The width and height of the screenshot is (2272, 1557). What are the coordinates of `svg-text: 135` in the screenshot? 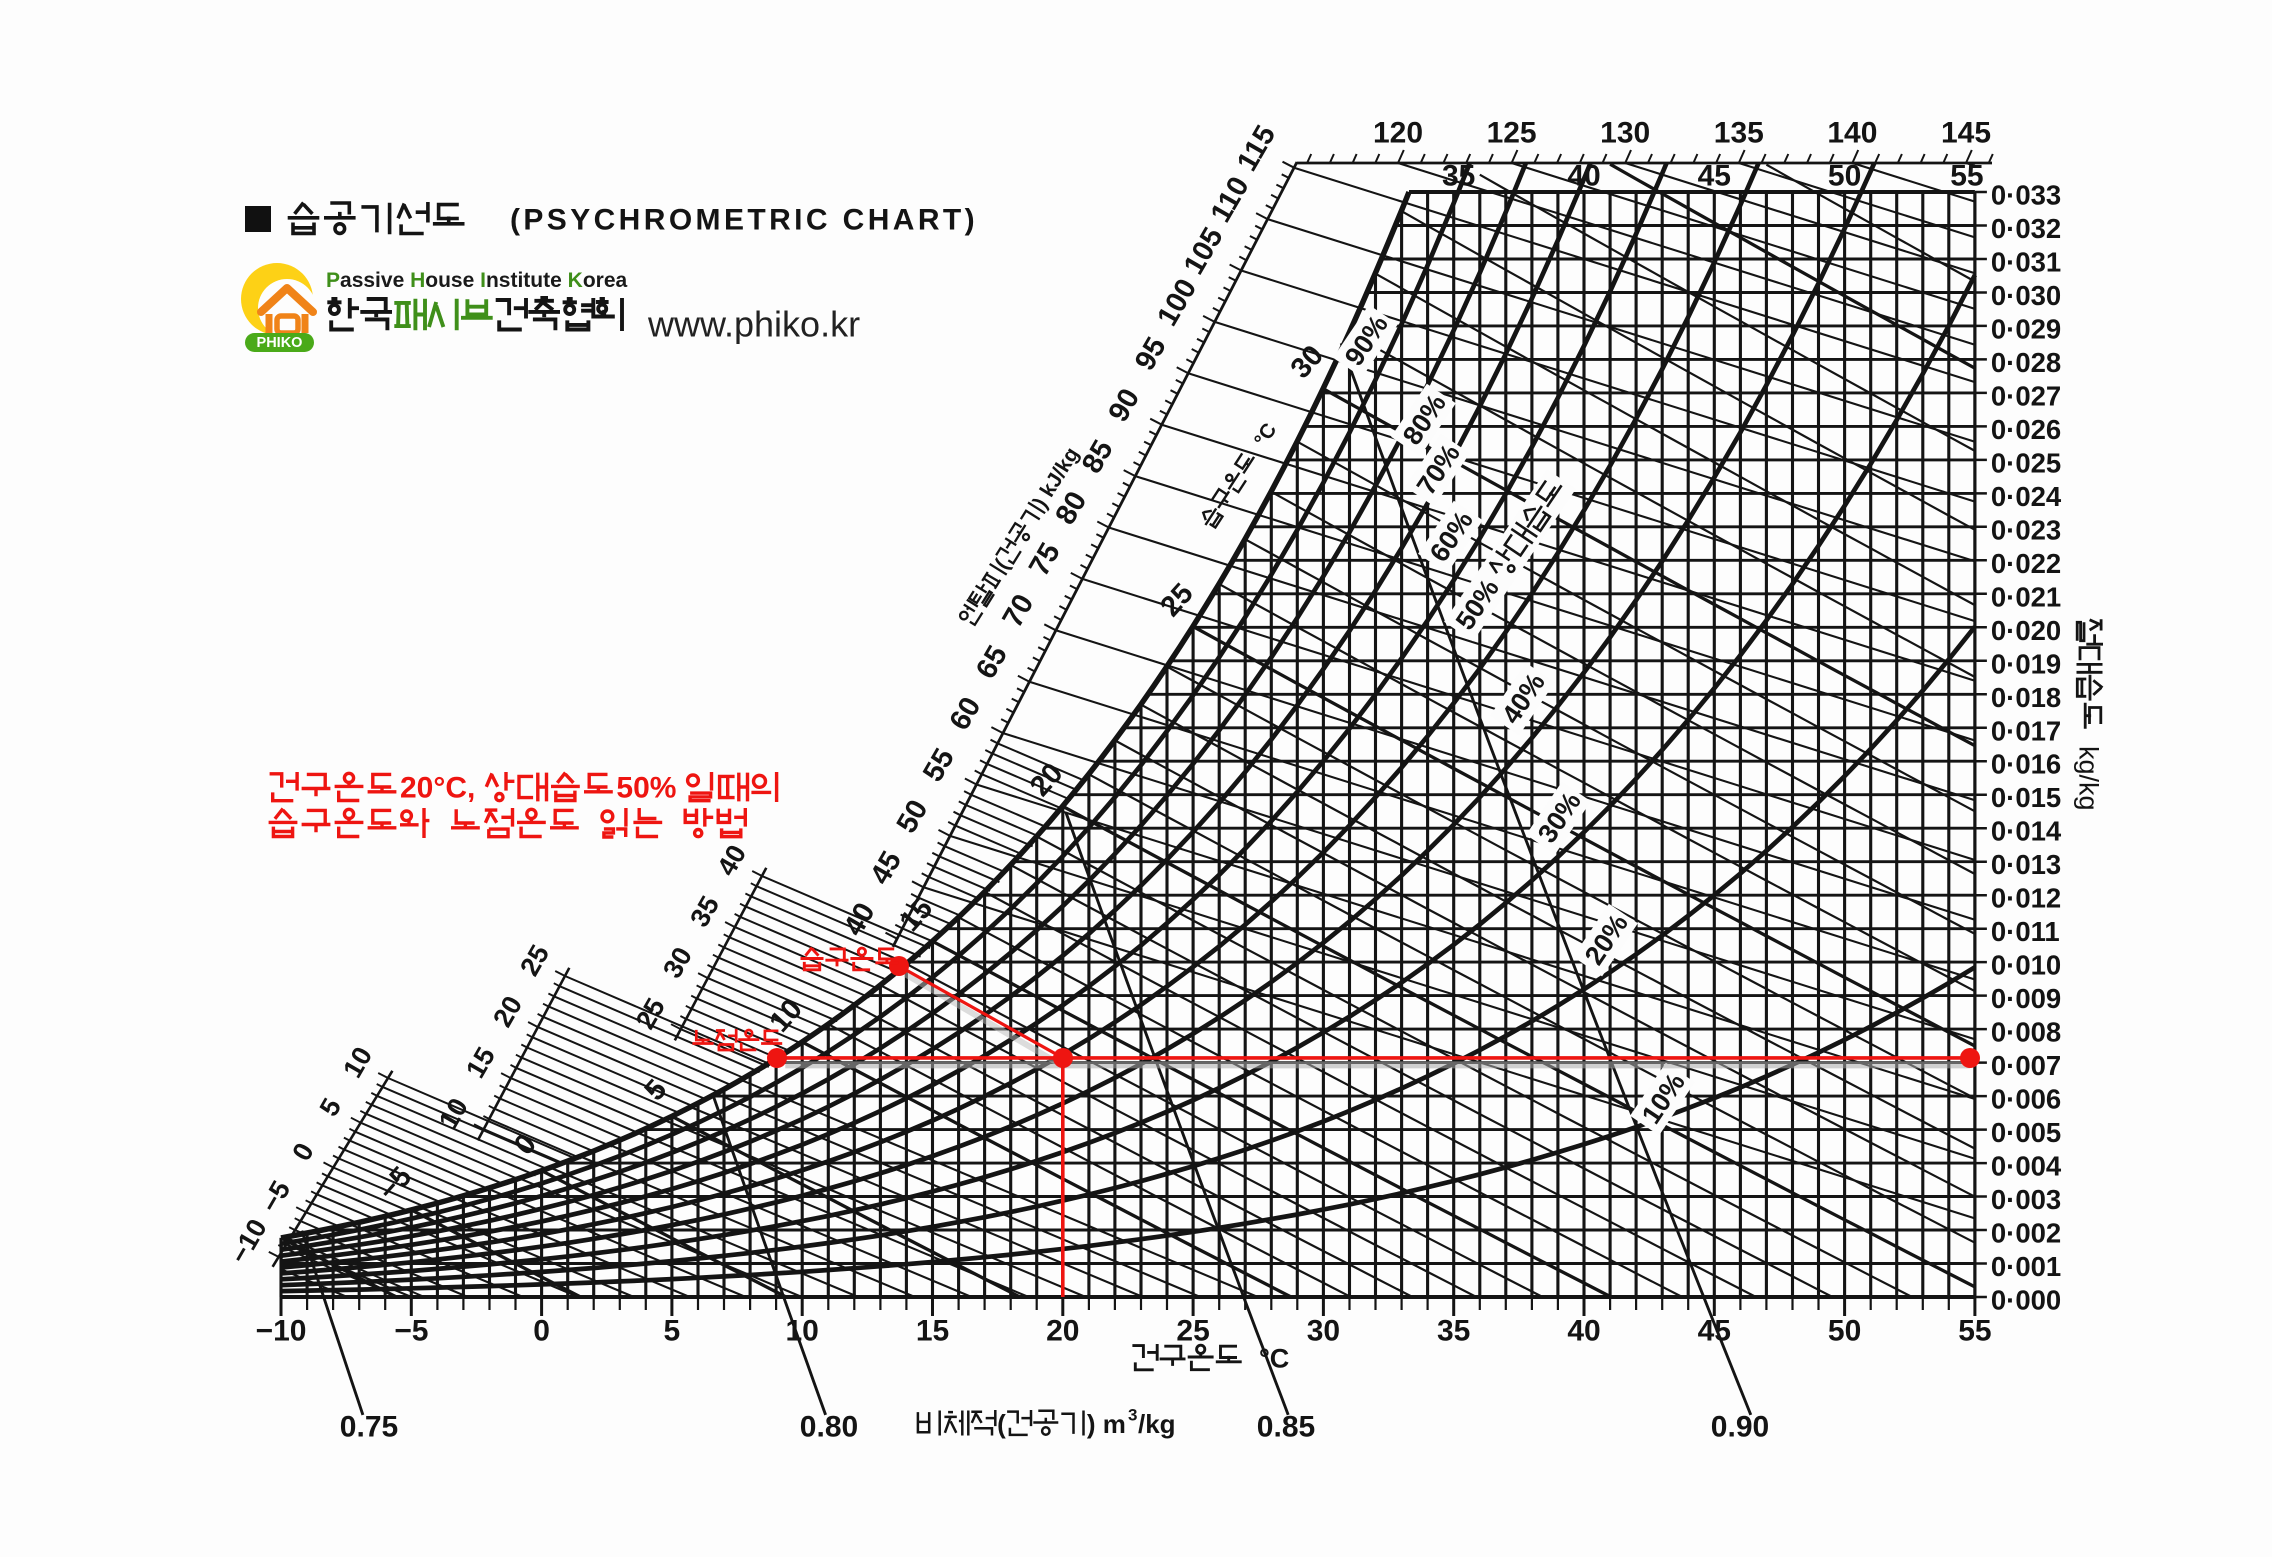 It's located at (1739, 133).